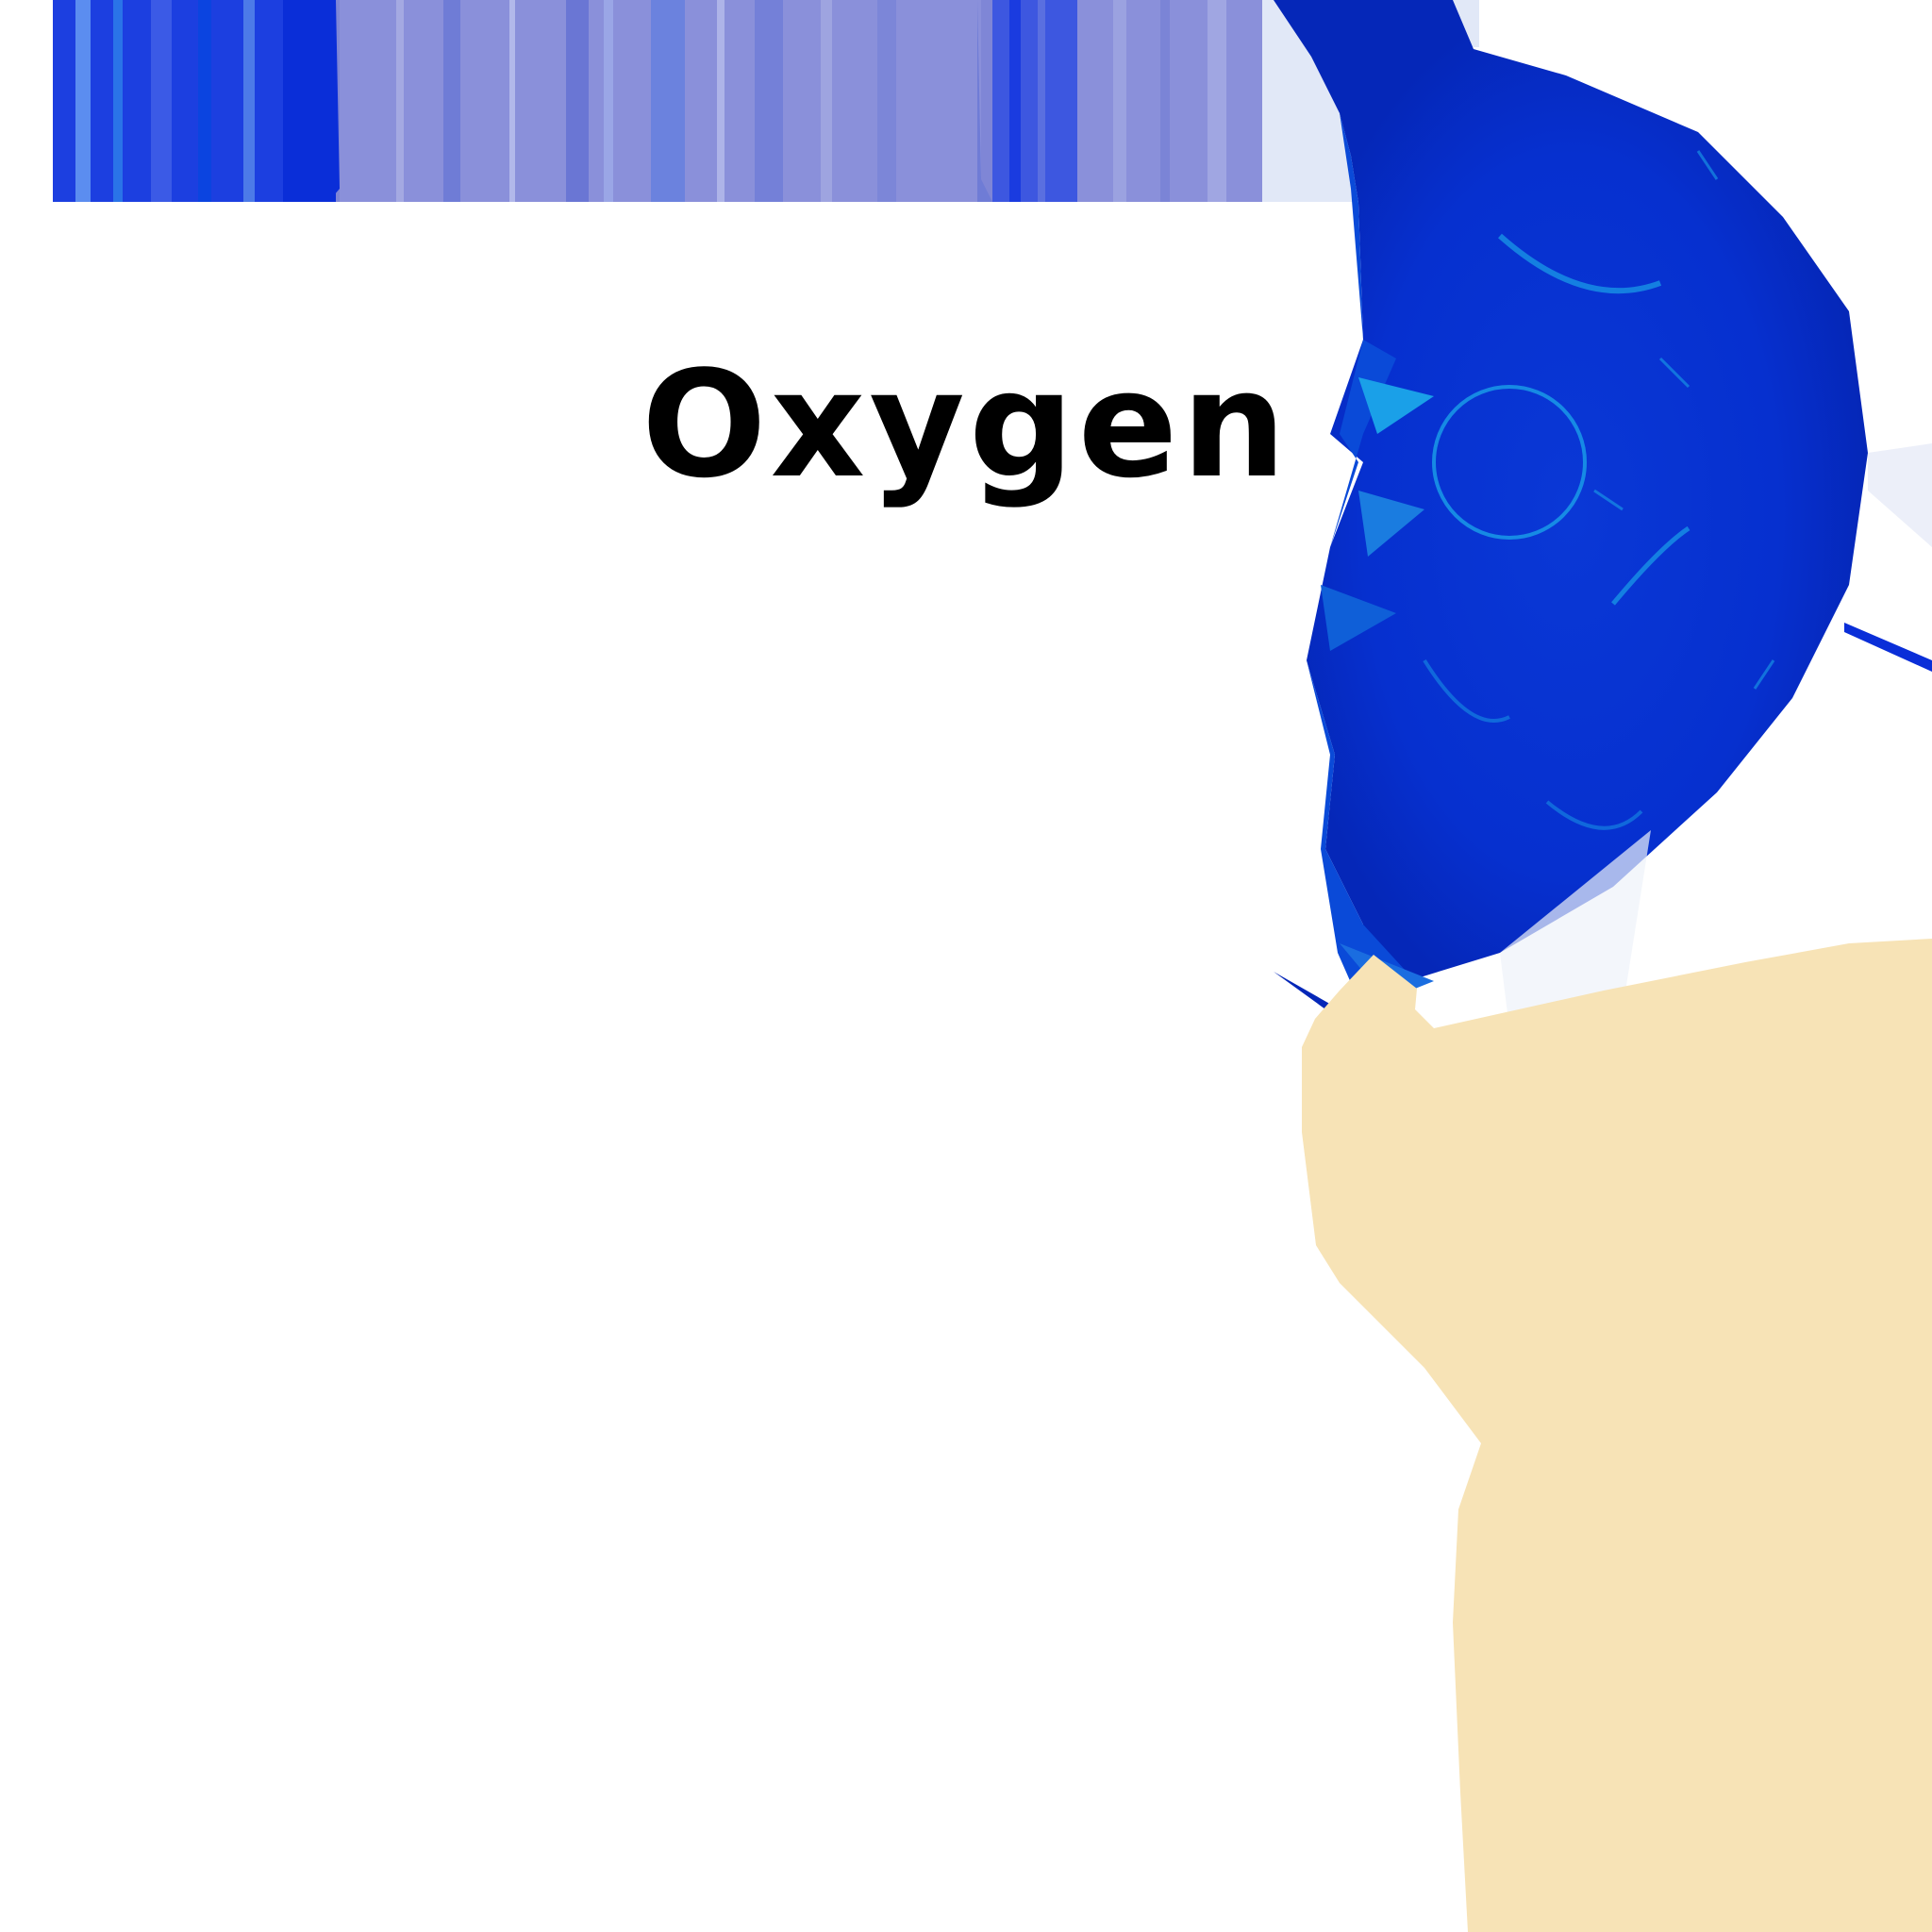  What do you see at coordinates (966, 424) in the screenshot?
I see `oxygen-label: Oxygen` at bounding box center [966, 424].